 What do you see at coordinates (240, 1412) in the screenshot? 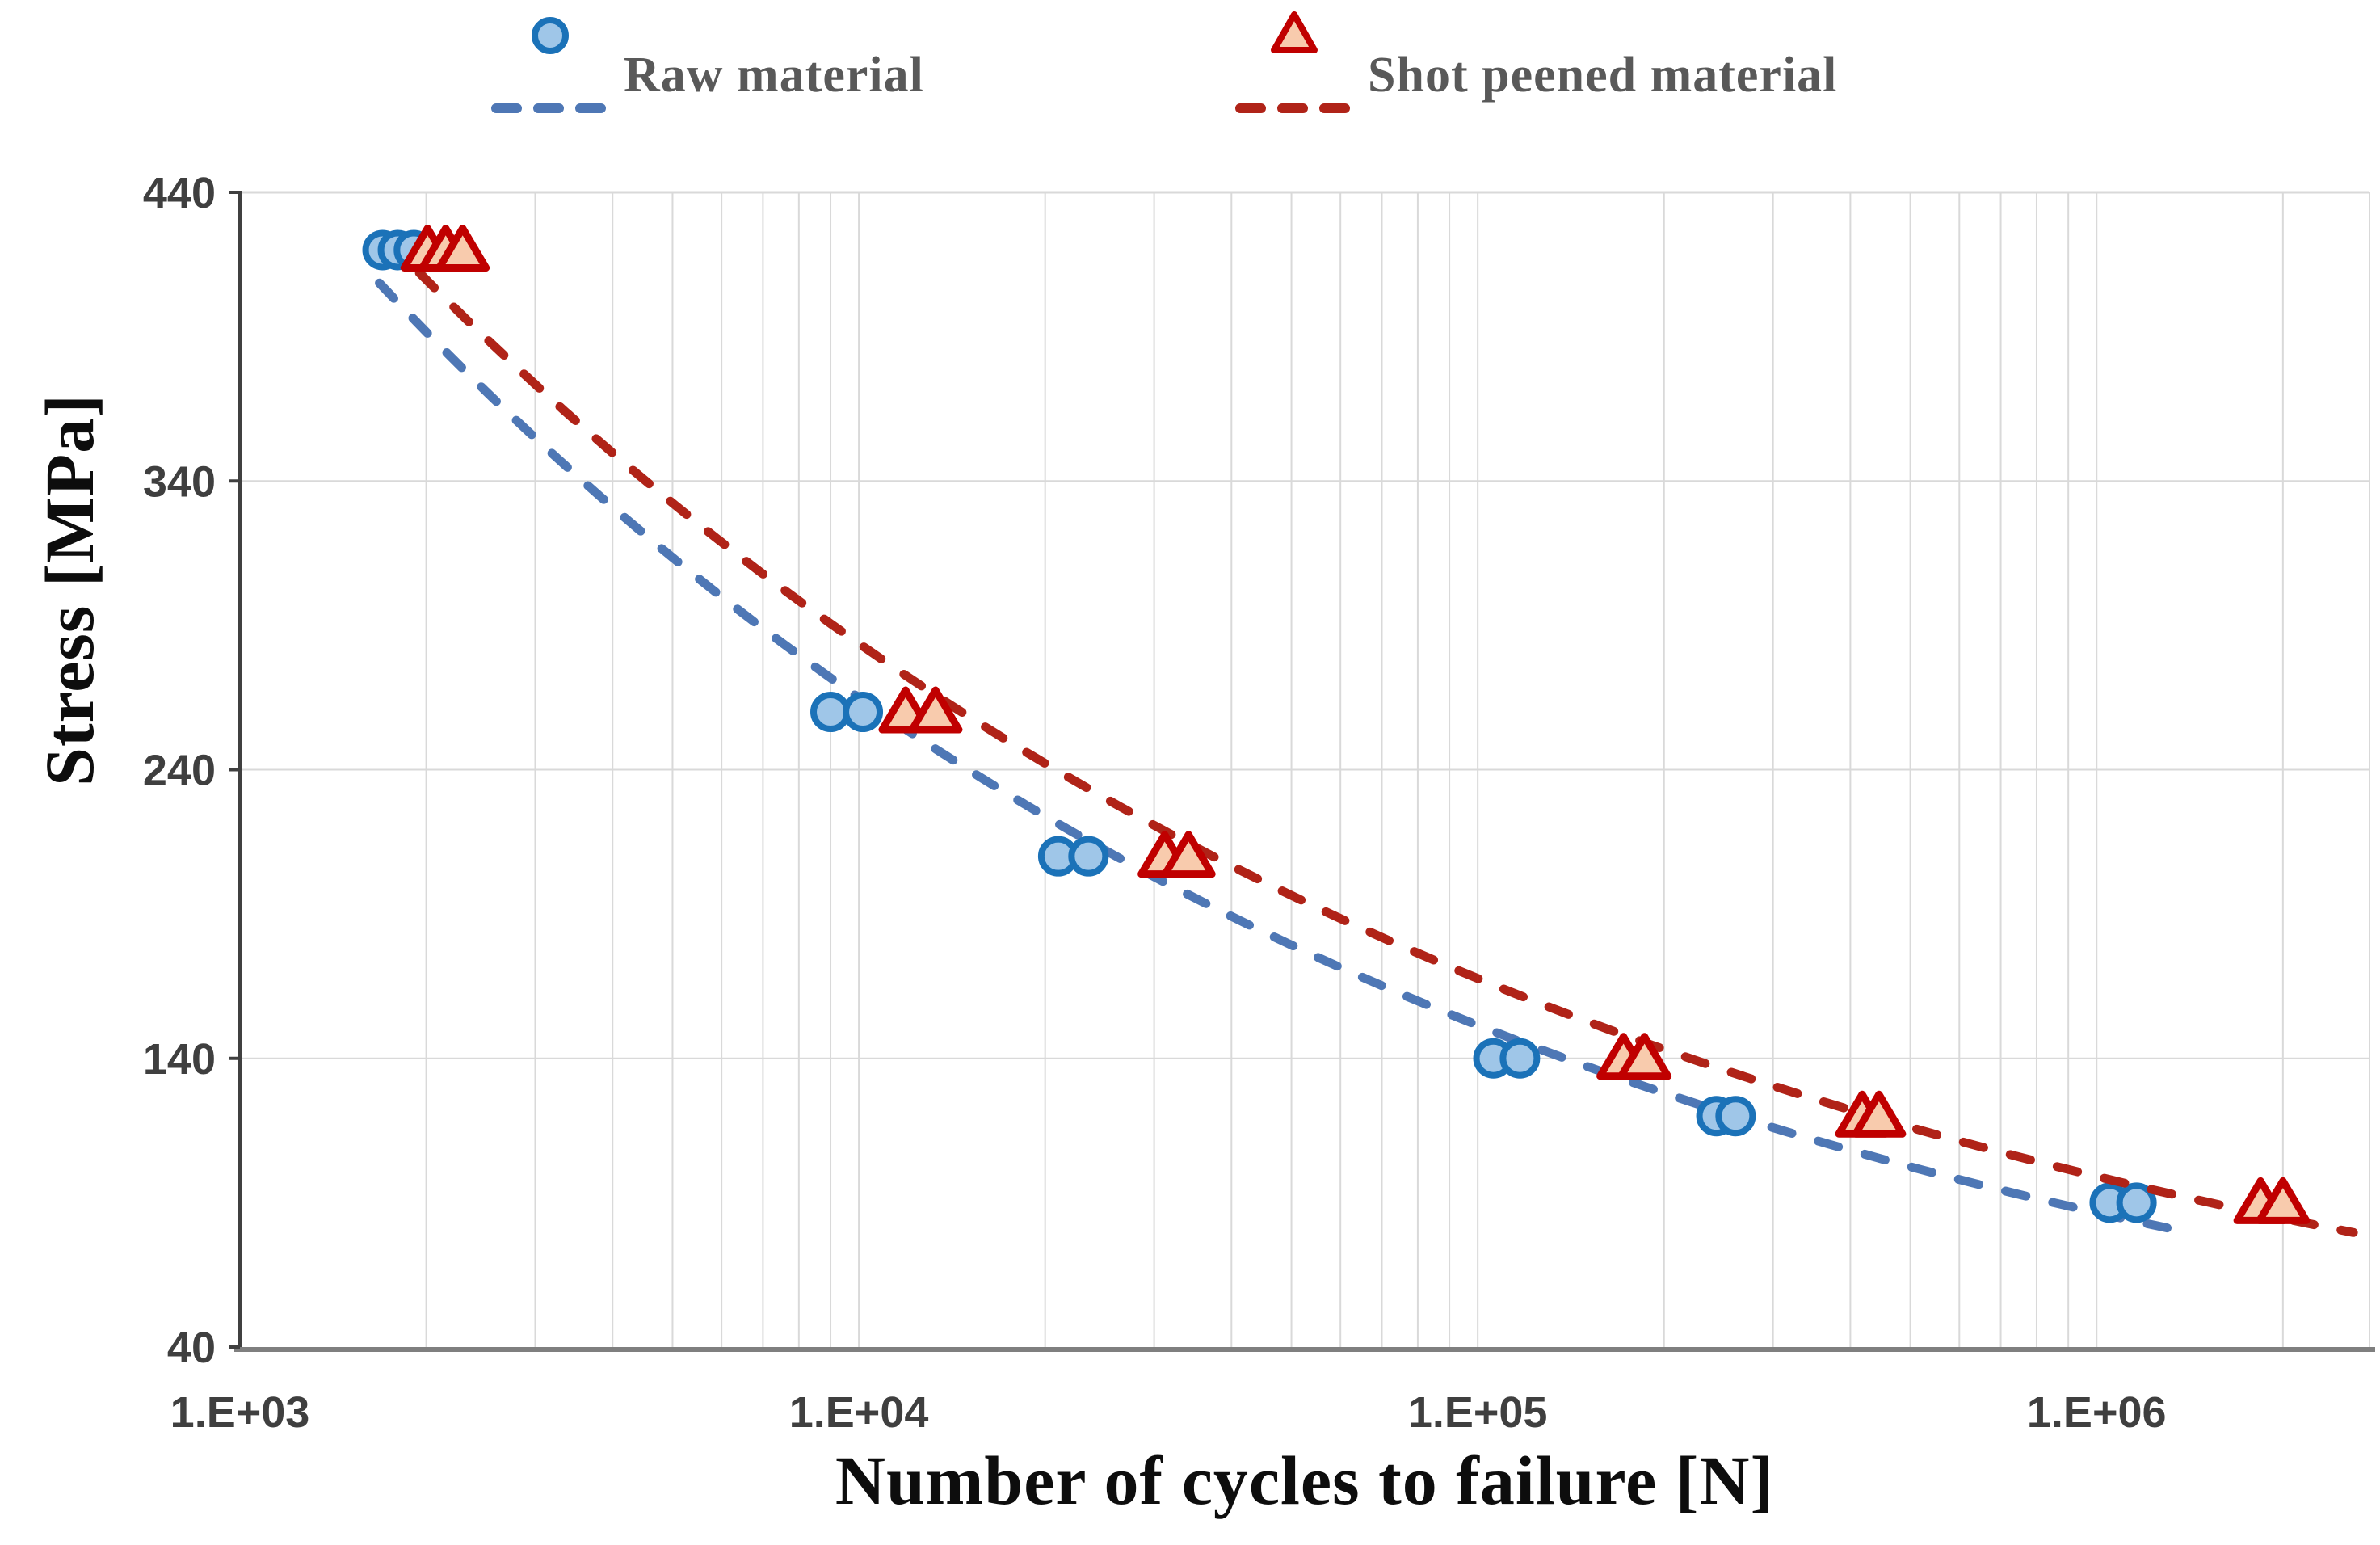
I see `x-tick-label: 1.E+03` at bounding box center [240, 1412].